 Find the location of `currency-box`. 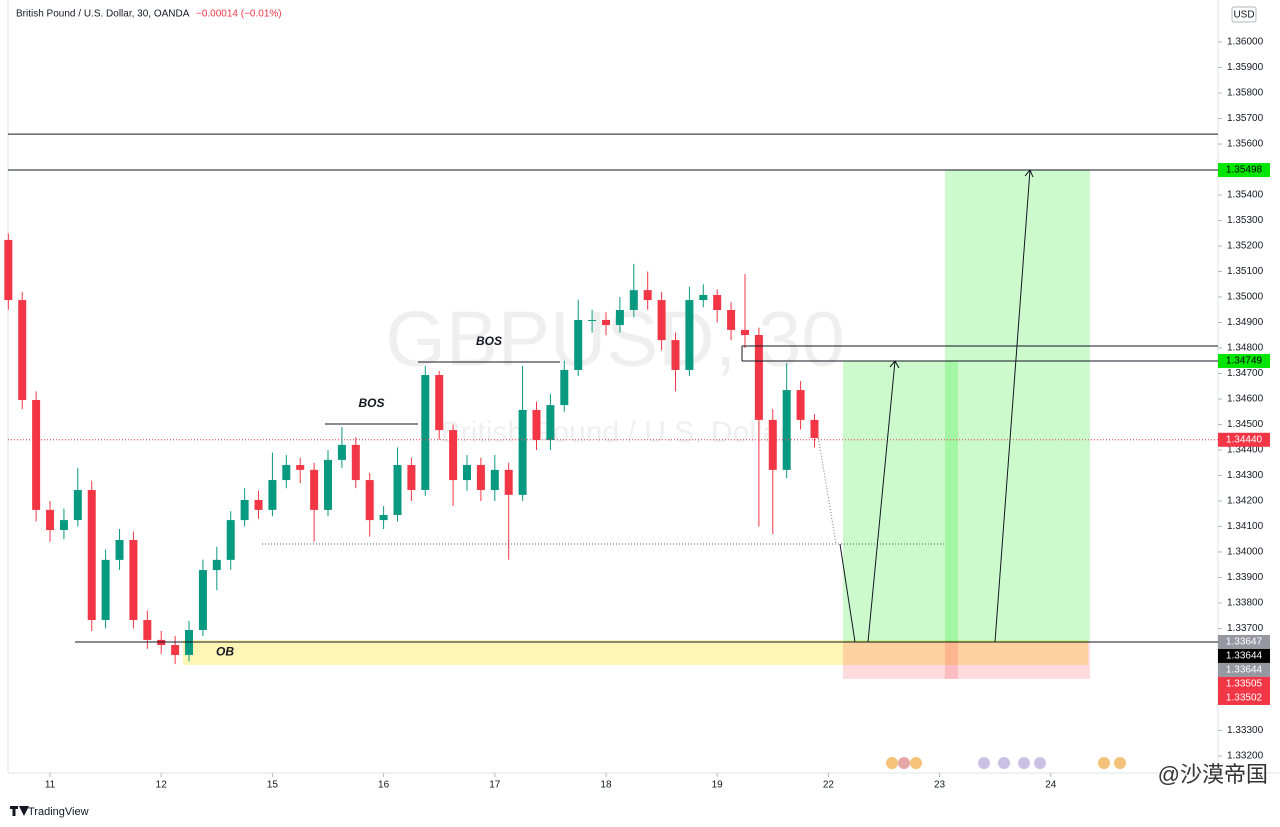

currency-box is located at coordinates (1244, 14).